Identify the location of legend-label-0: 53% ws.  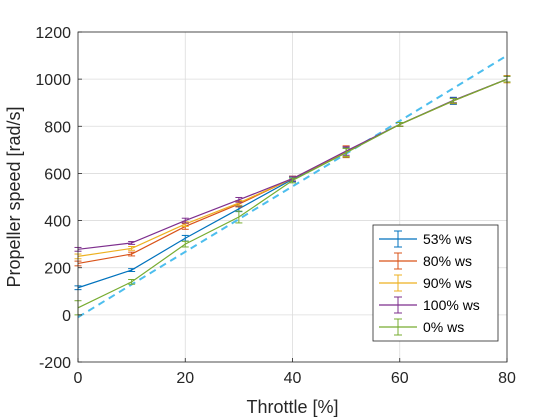
(447, 239).